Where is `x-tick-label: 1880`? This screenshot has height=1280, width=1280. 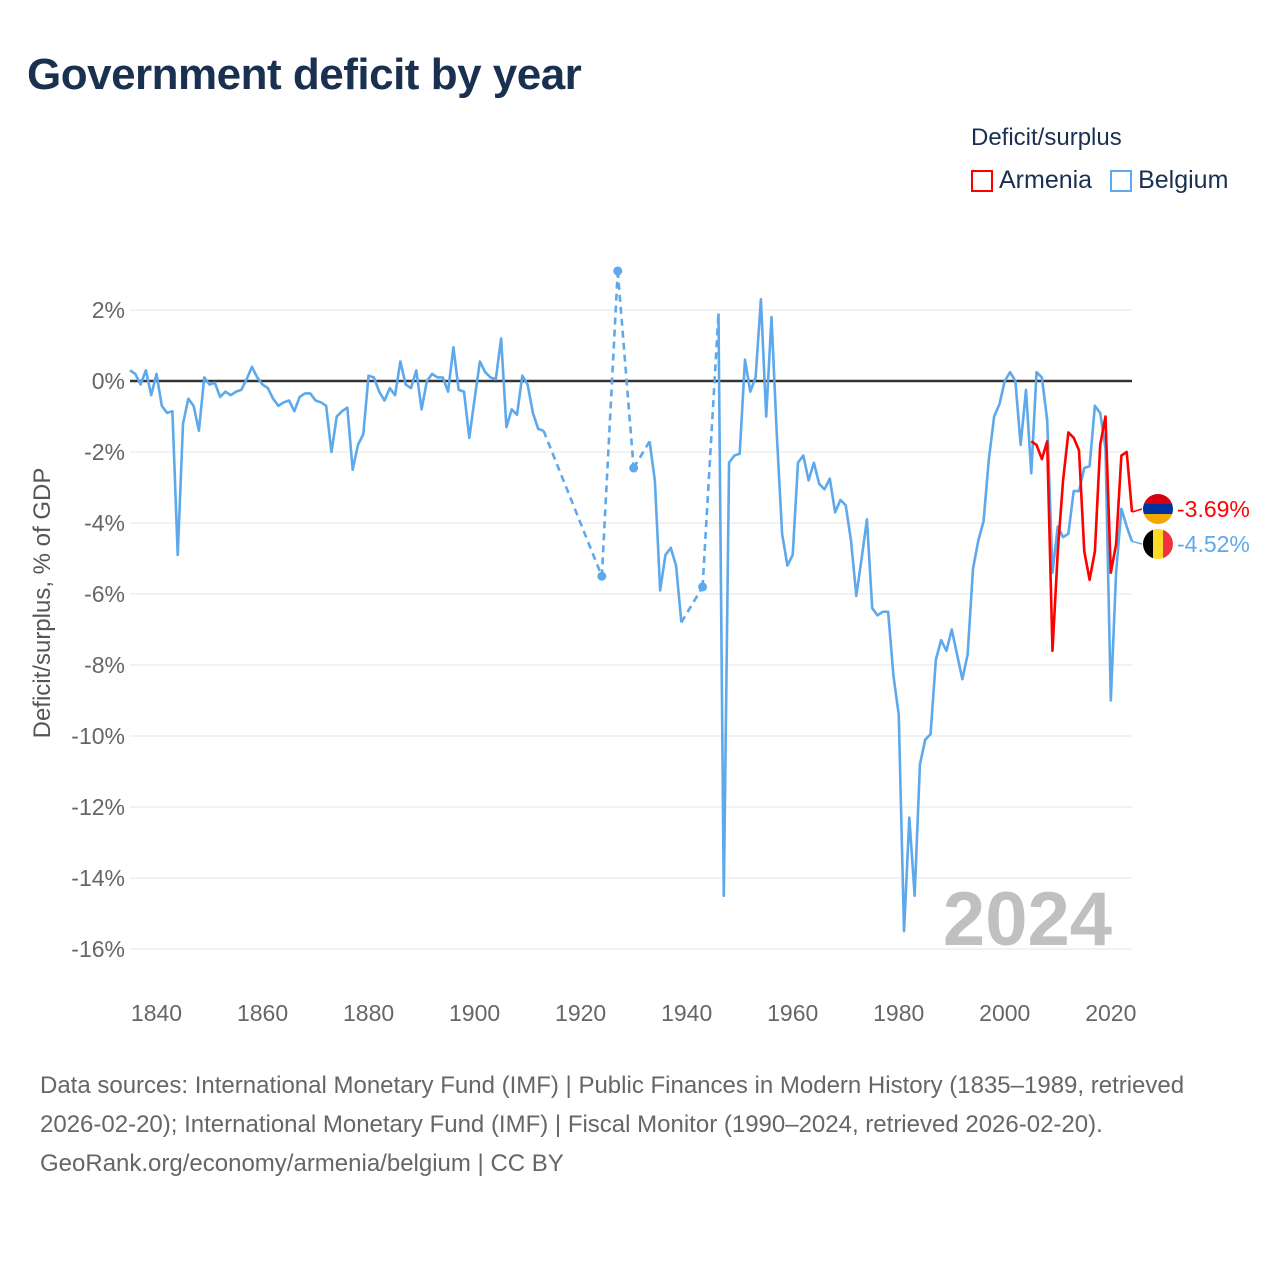 x-tick-label: 1880 is located at coordinates (368, 1013).